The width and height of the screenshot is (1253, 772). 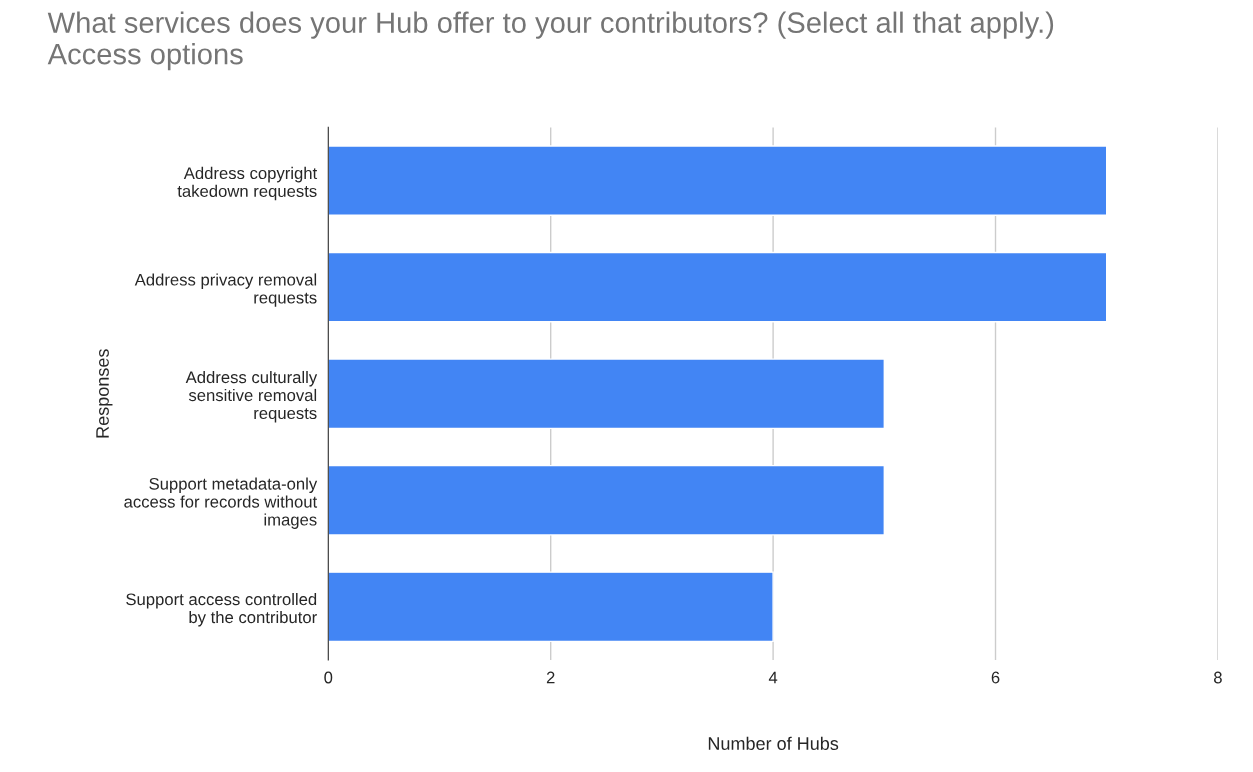 I want to click on x-tick-label: 4, so click(x=773, y=677).